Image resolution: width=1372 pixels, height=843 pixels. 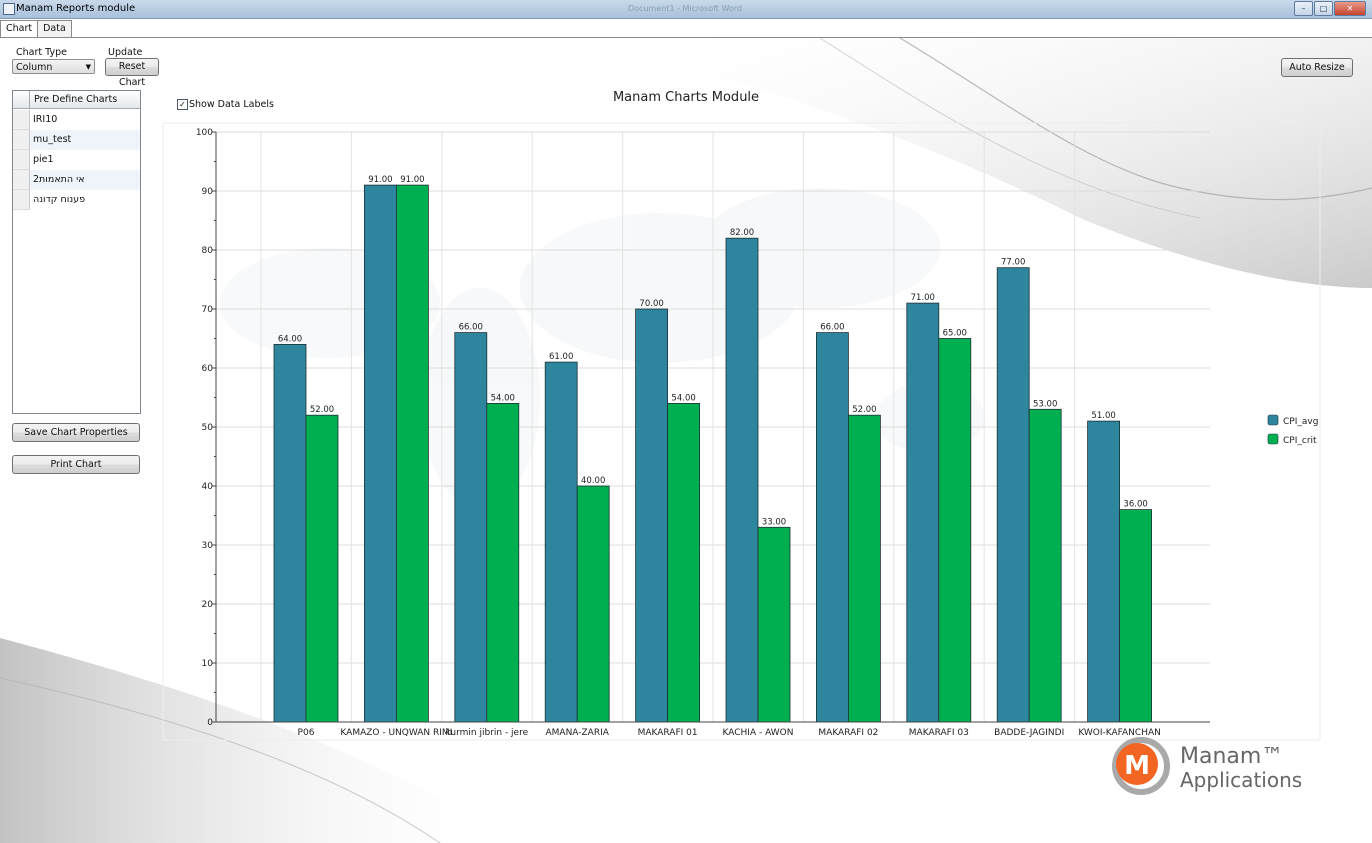 What do you see at coordinates (85, 180) in the screenshot?
I see `list-item-label: אי התאמות2` at bounding box center [85, 180].